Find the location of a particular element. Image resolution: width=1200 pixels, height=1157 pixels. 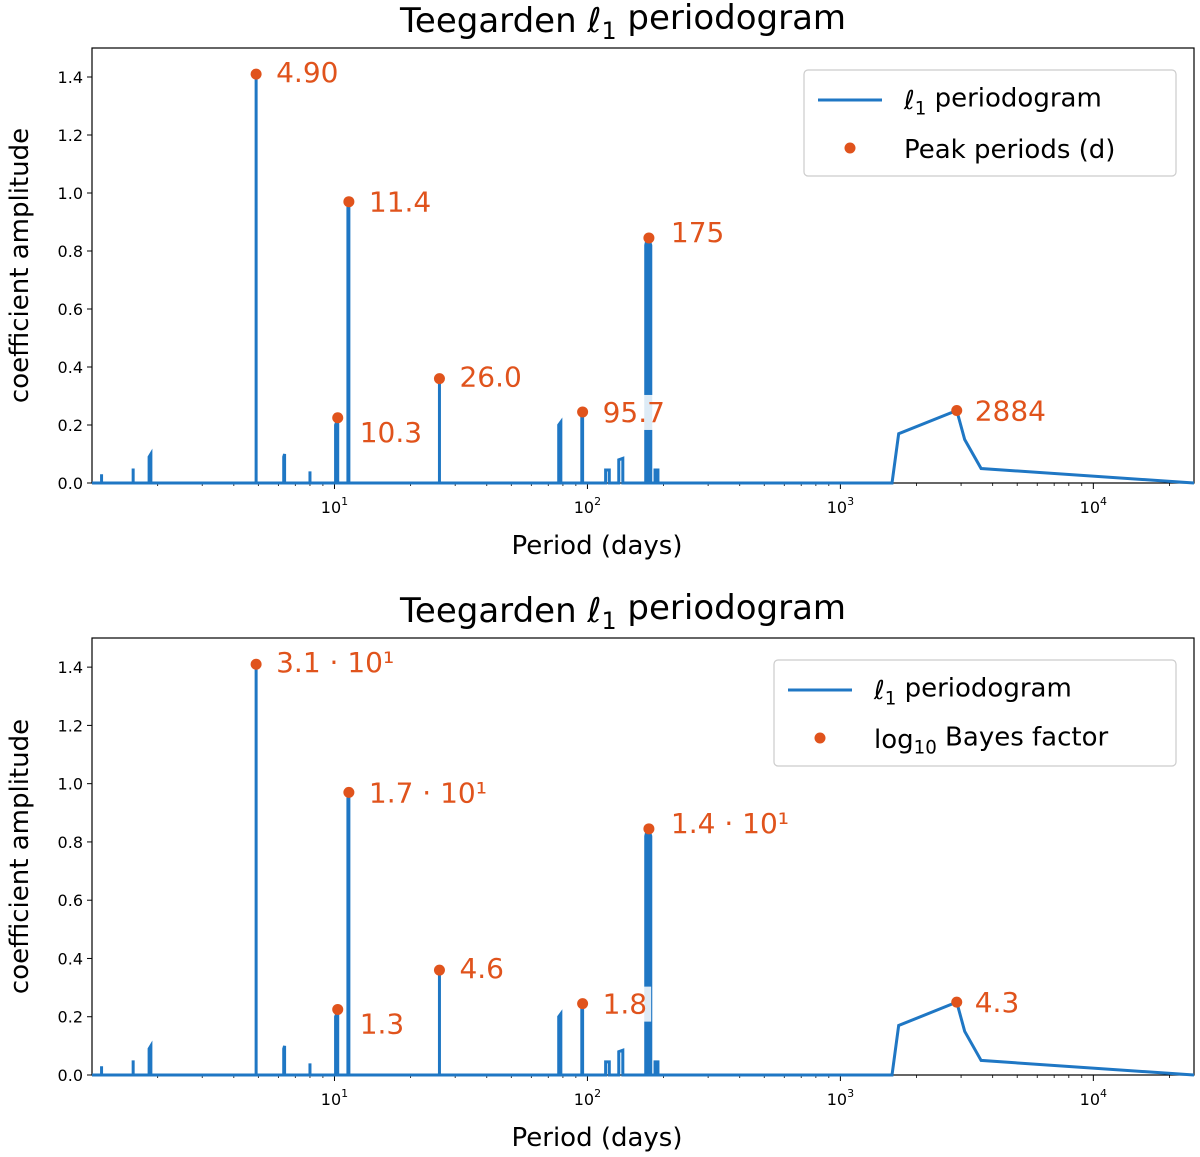

peak-label: 11.4 is located at coordinates (400, 202).